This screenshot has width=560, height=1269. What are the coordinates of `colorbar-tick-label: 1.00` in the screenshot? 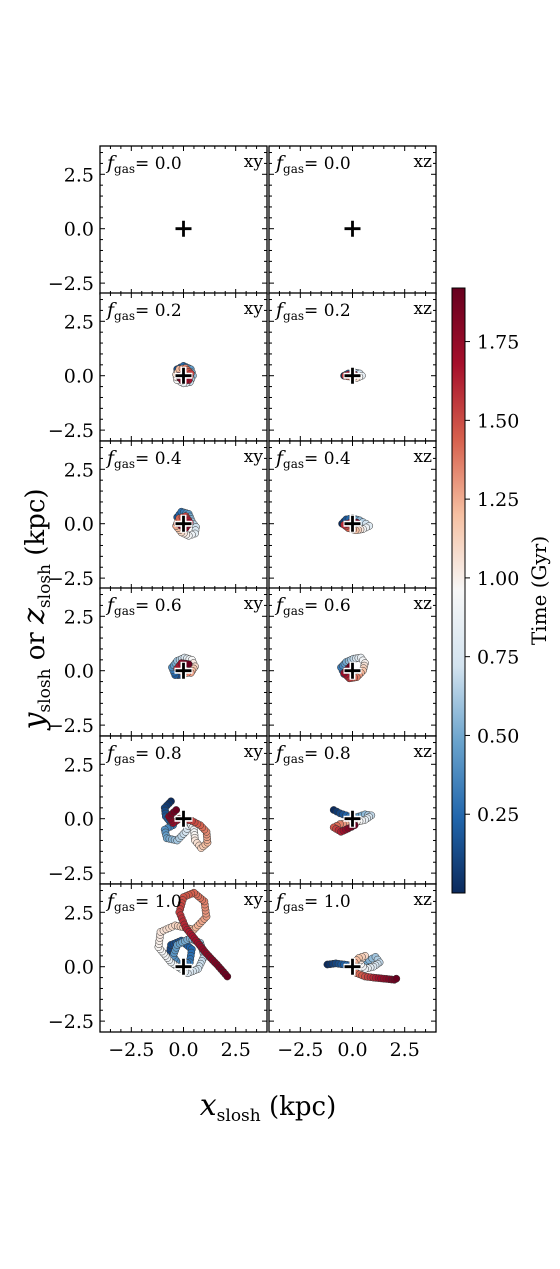 It's located at (498, 579).